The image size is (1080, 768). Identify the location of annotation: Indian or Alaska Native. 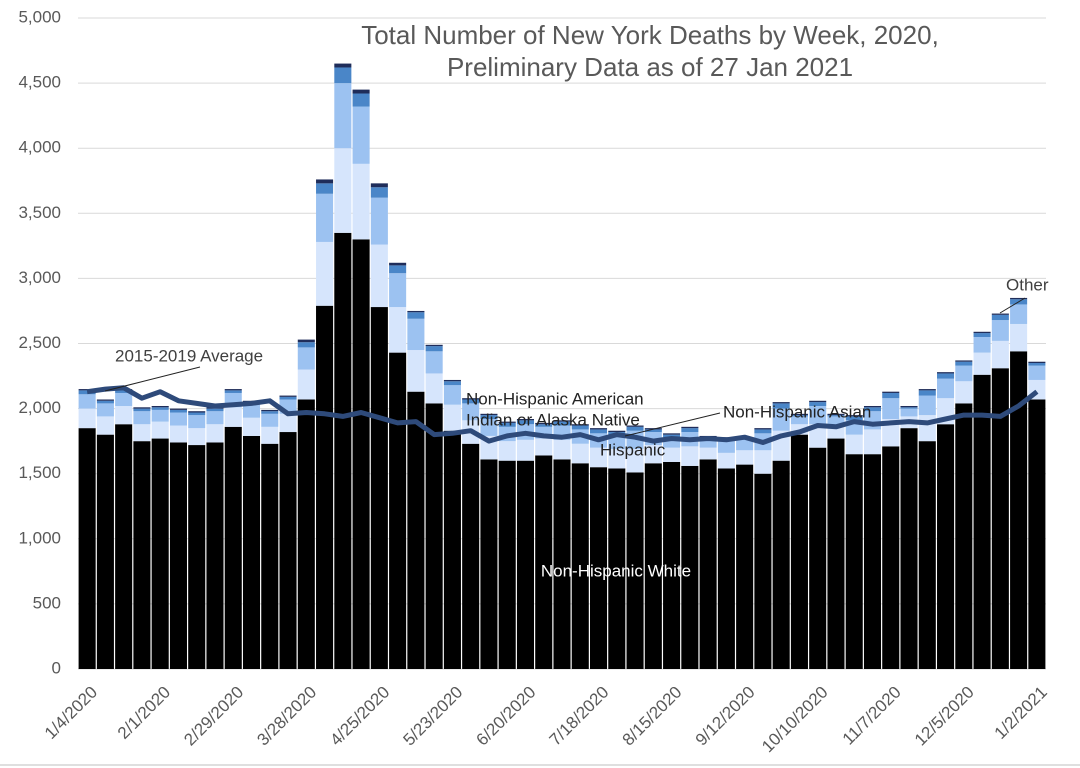
(553, 419).